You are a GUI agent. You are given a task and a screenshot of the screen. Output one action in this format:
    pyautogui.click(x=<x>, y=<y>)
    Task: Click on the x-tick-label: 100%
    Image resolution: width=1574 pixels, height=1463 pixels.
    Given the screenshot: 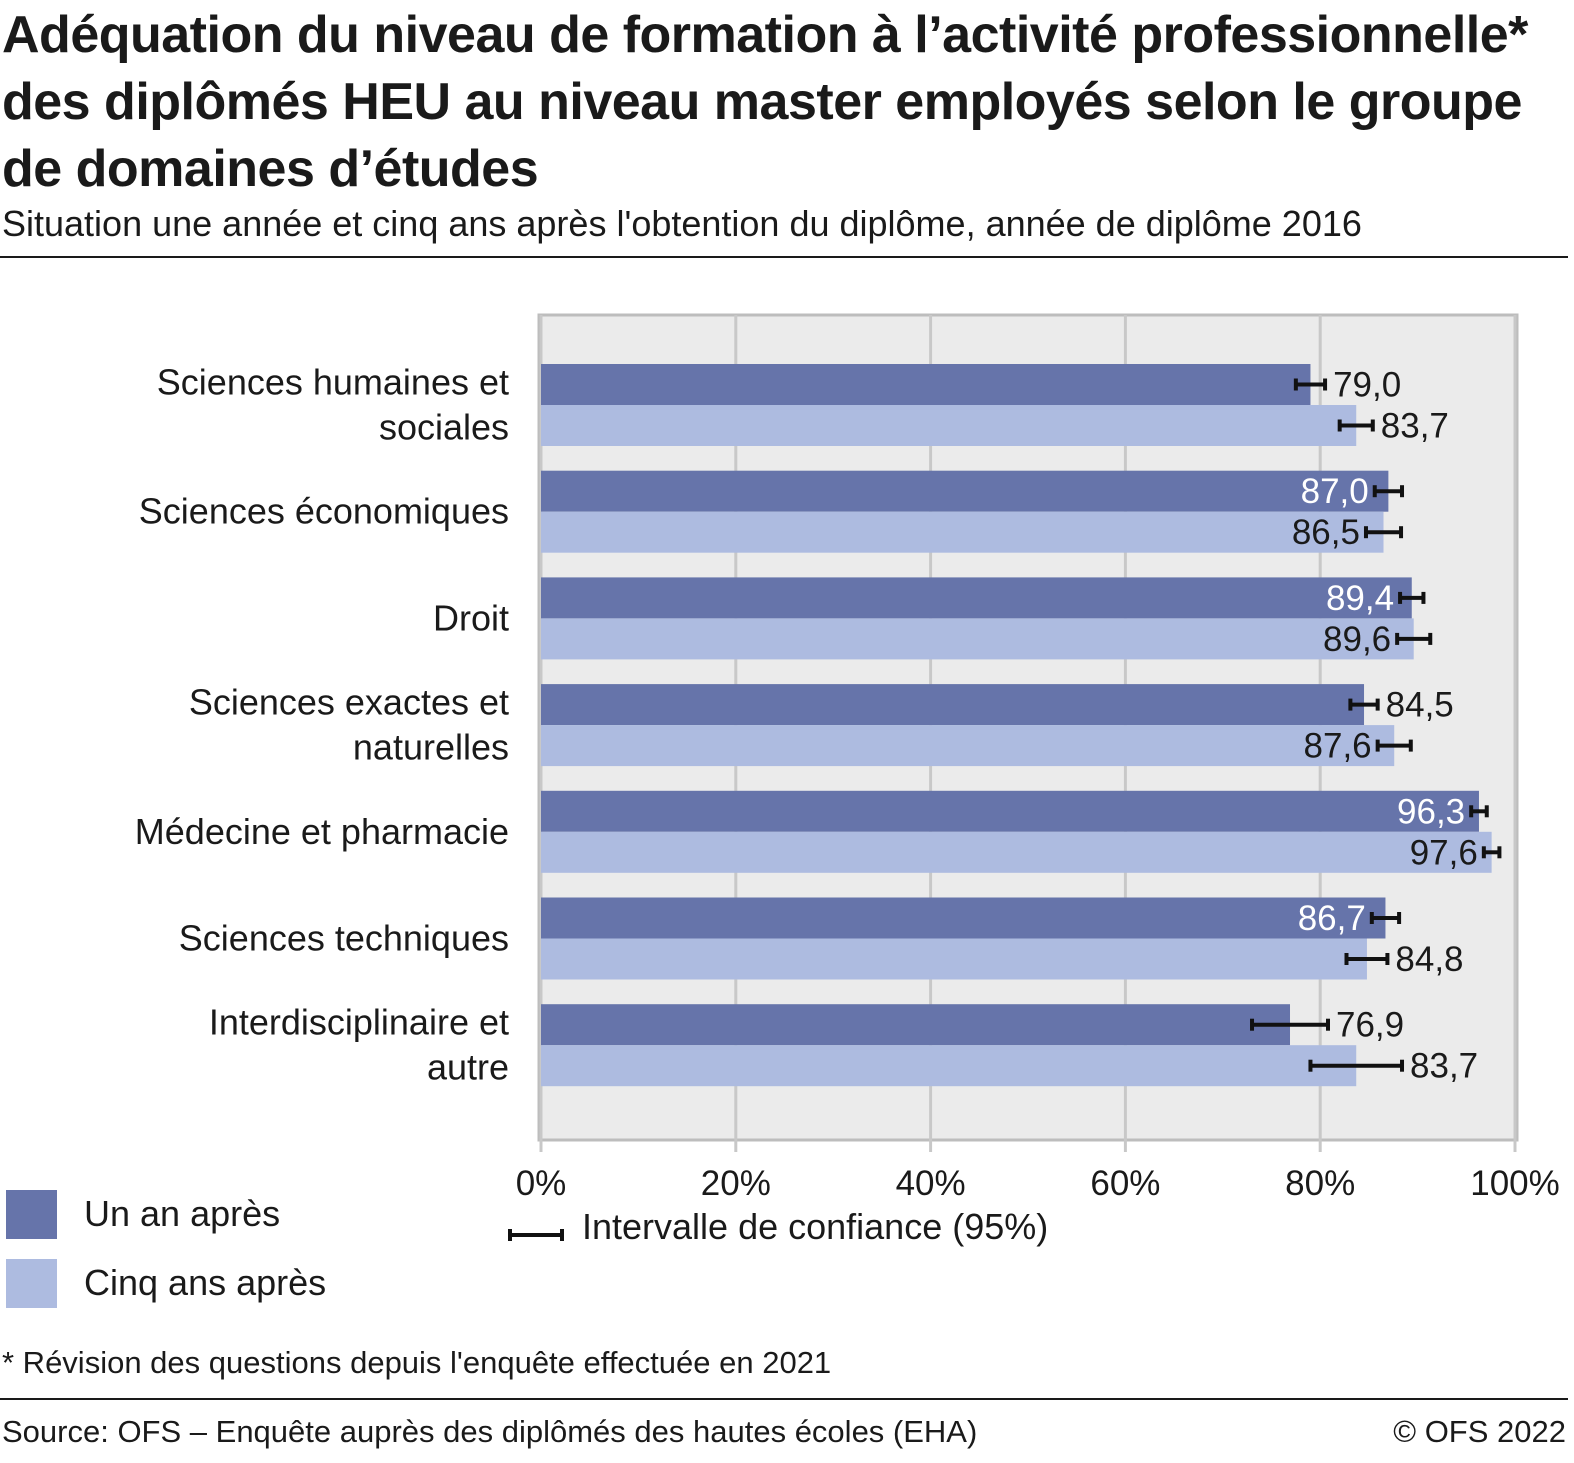 What is the action you would take?
    pyautogui.click(x=1515, y=1182)
    